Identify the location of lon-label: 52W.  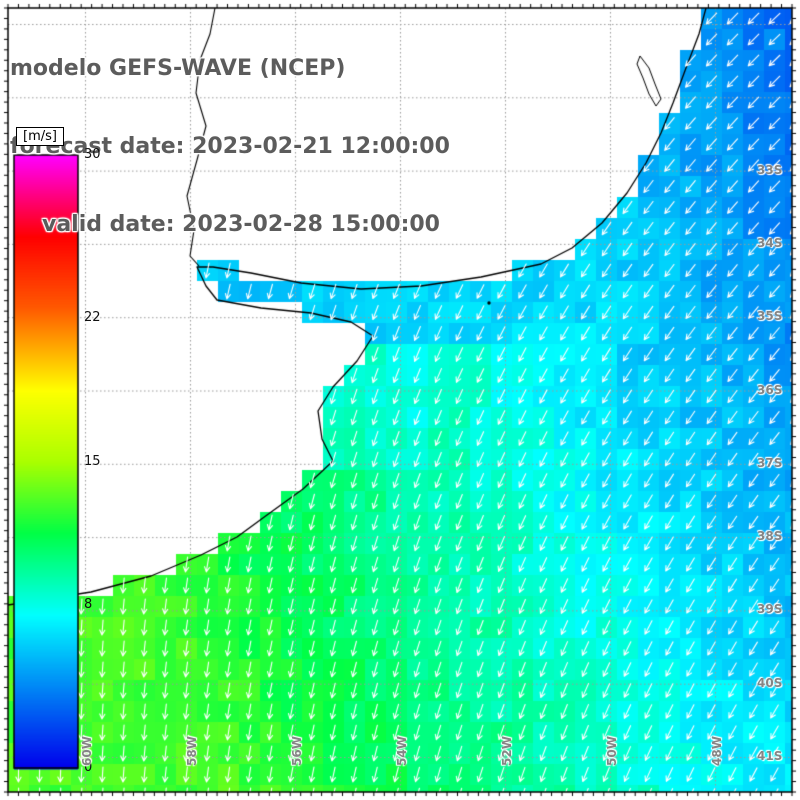
(507, 751).